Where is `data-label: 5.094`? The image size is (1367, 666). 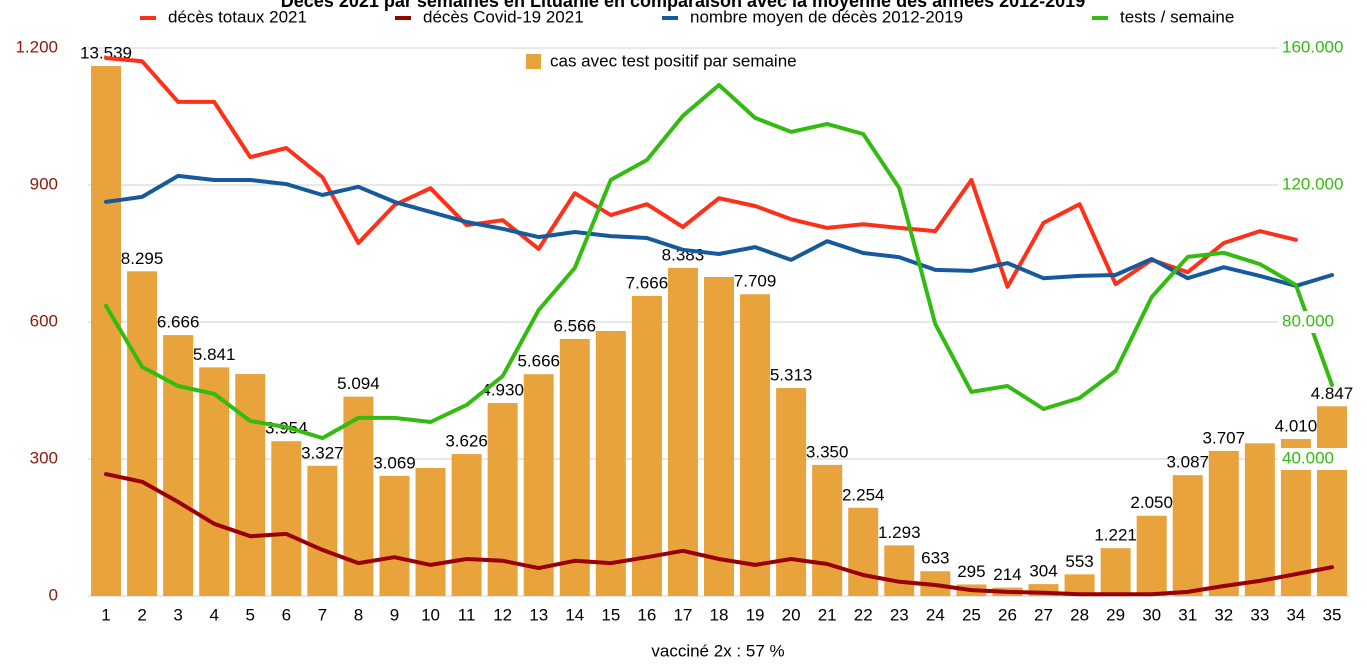 data-label: 5.094 is located at coordinates (358, 383).